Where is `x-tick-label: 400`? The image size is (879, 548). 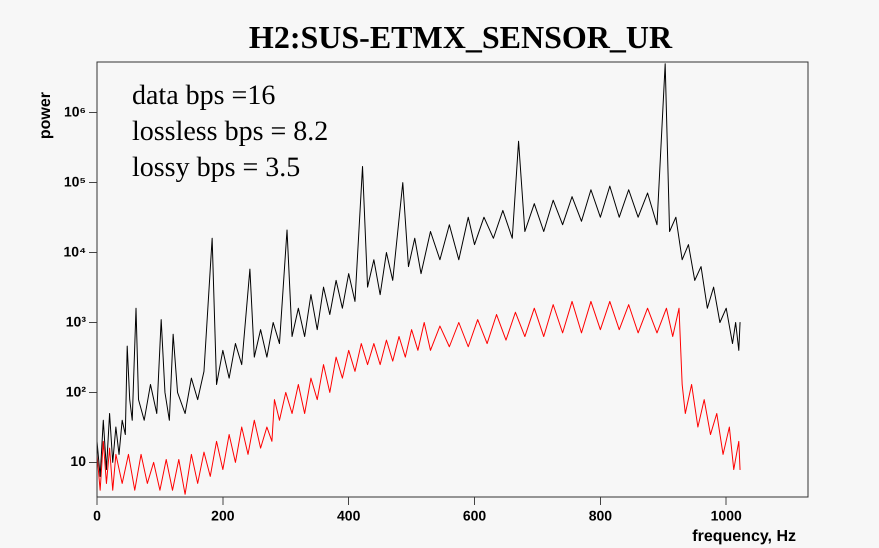 x-tick-label: 400 is located at coordinates (349, 515).